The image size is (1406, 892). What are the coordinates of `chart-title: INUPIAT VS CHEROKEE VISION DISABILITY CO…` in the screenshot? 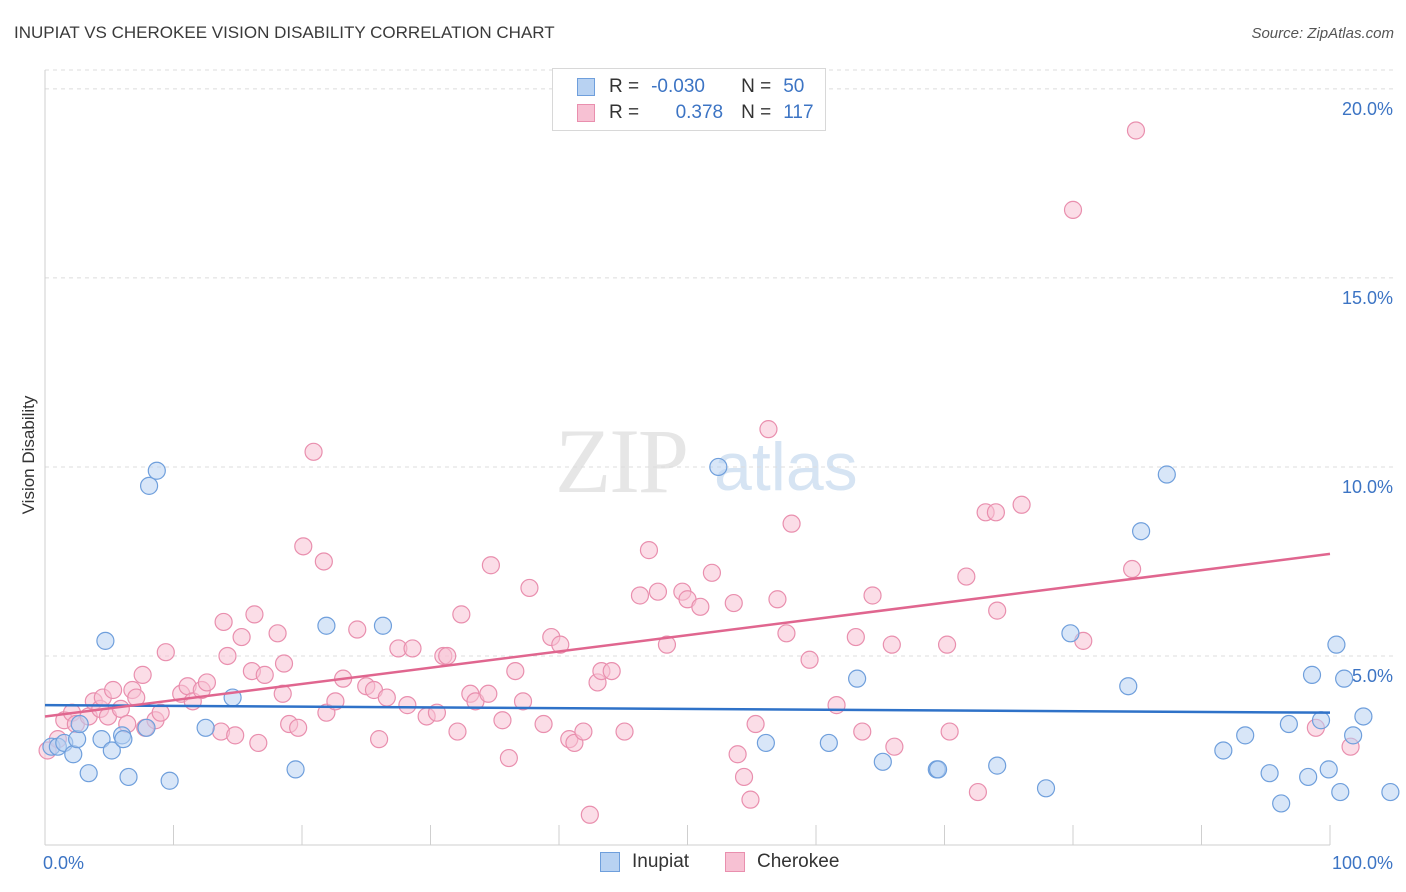 It's located at (284, 32).